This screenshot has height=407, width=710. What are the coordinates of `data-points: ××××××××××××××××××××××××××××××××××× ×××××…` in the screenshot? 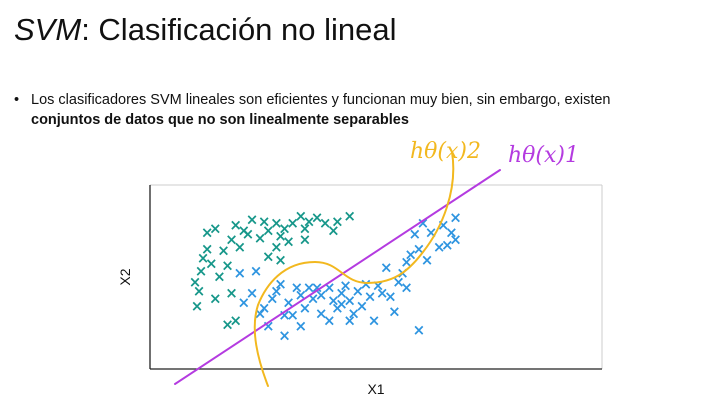 It's located at (325, 276).